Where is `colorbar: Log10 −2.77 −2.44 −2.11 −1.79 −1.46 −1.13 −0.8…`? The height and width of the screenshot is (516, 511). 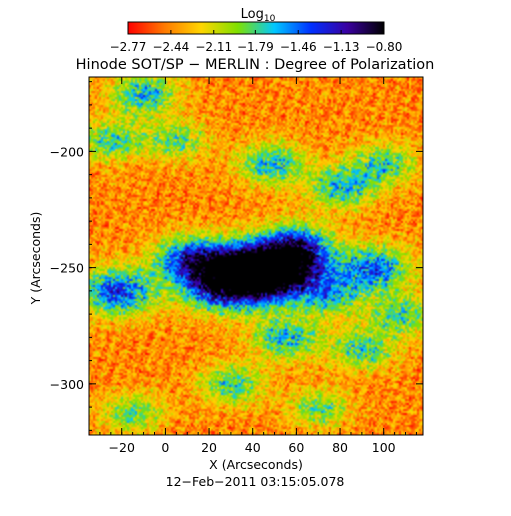
colorbar: Log10 −2.77 −2.44 −2.11 −1.79 −1.46 −1.13 −0.8… is located at coordinates (256, 30).